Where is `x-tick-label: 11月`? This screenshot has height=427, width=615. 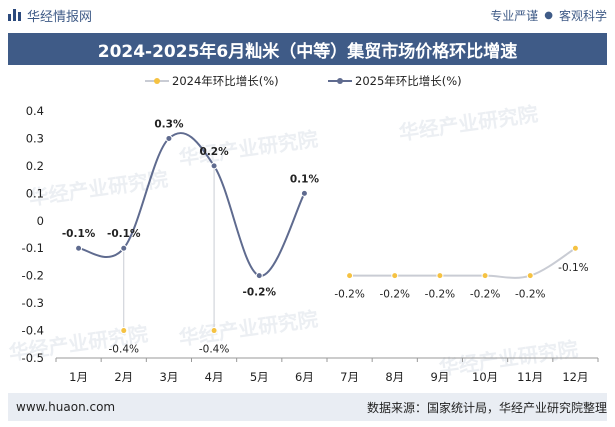 x-tick-label: 11月 is located at coordinates (530, 377).